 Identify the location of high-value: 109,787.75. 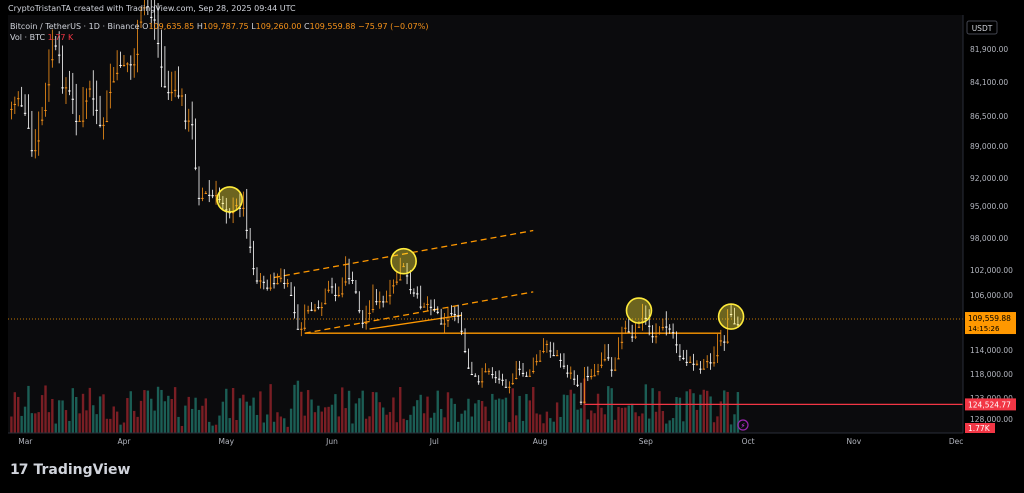
(225, 26).